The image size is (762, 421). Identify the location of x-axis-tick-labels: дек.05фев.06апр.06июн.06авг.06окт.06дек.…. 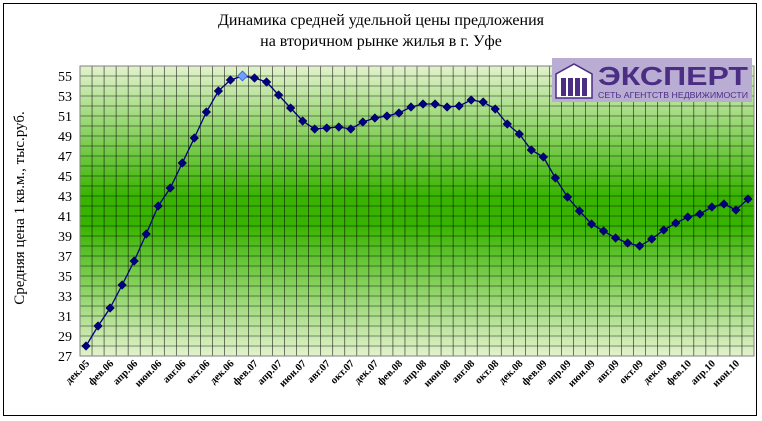
(403, 373).